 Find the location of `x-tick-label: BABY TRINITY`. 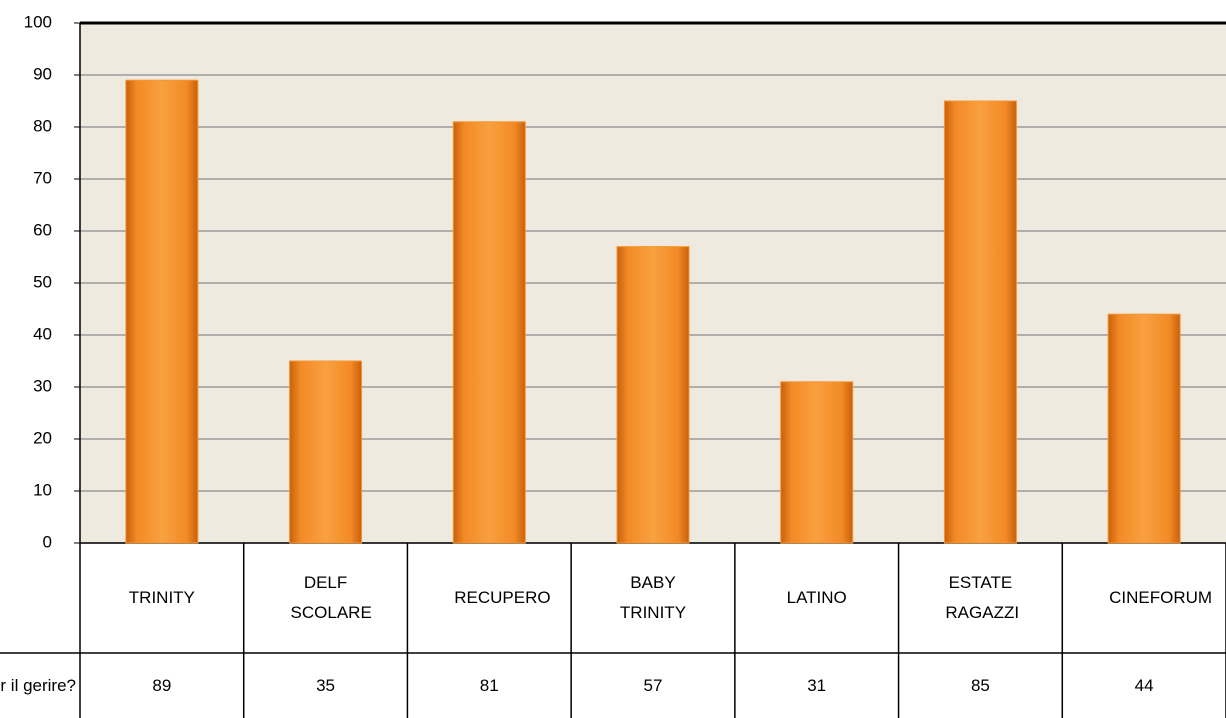

x-tick-label: BABY TRINITY is located at coordinates (653, 598).